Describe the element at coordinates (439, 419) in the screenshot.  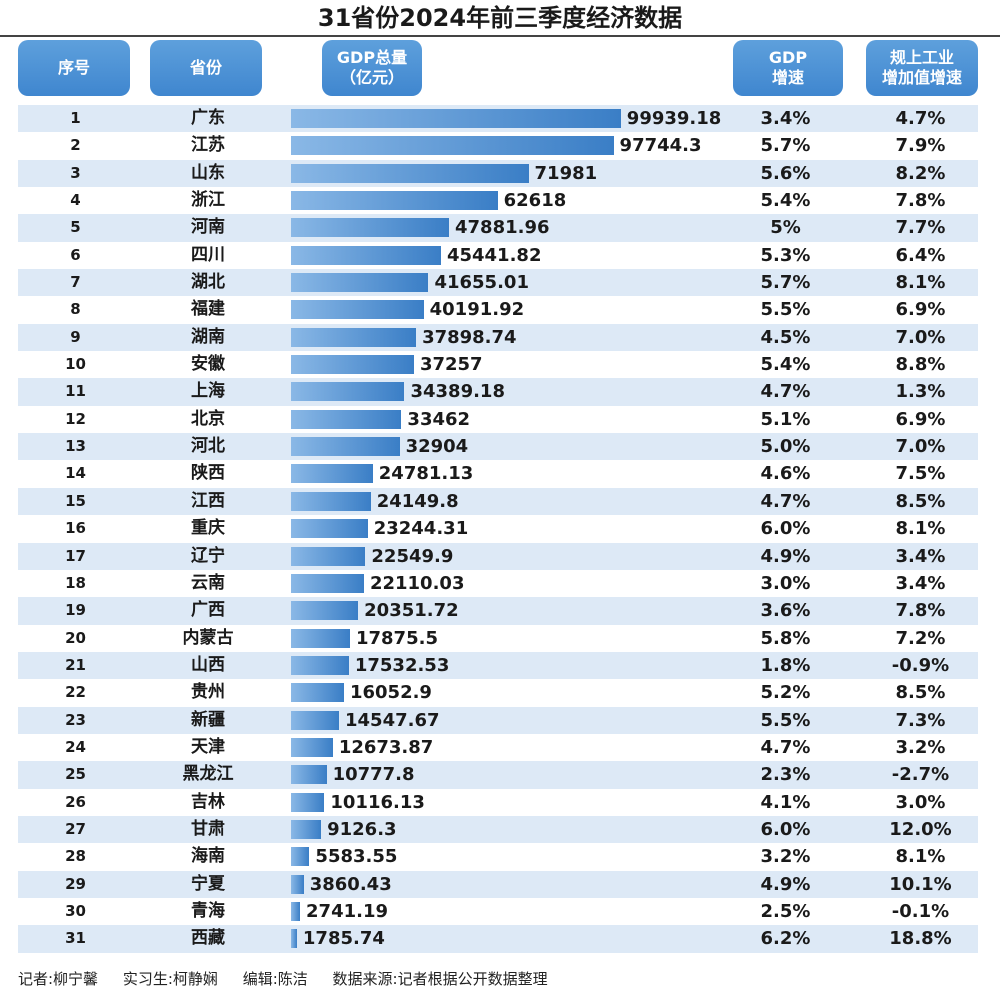
I see `gdp-value-label: 33462` at that location.